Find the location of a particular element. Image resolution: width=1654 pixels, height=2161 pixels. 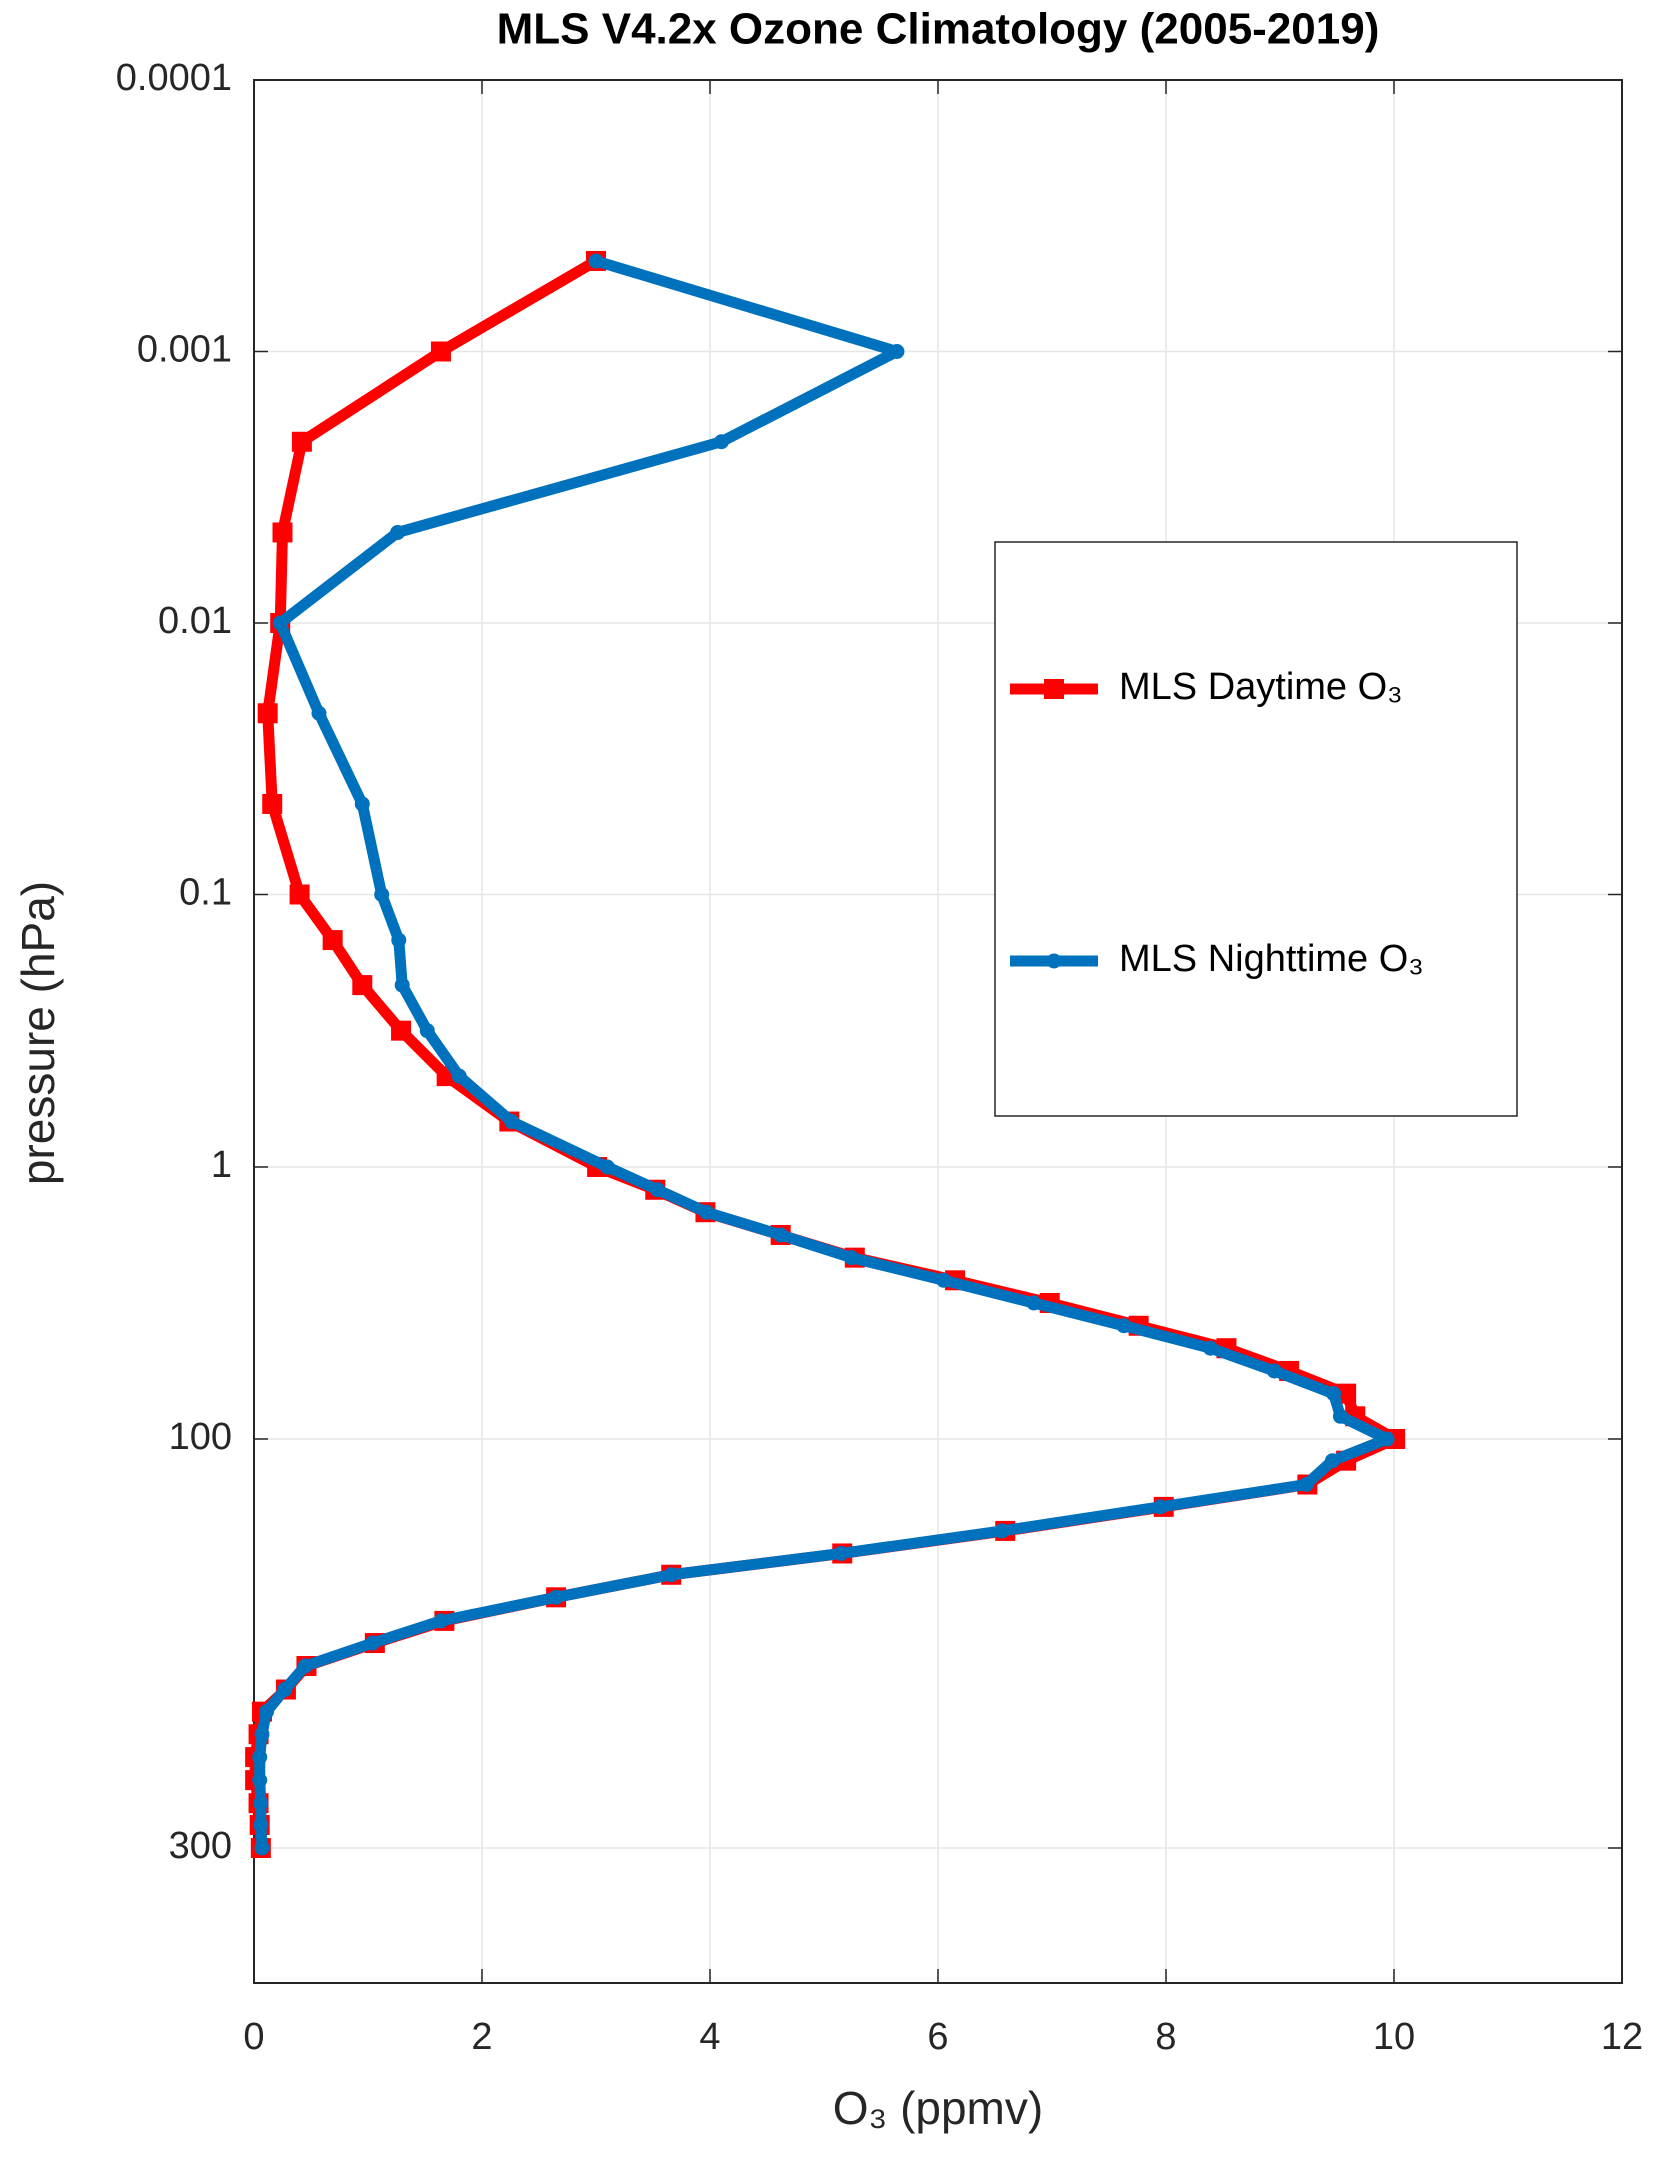

y-tick-label: 0.01 is located at coordinates (195, 621).